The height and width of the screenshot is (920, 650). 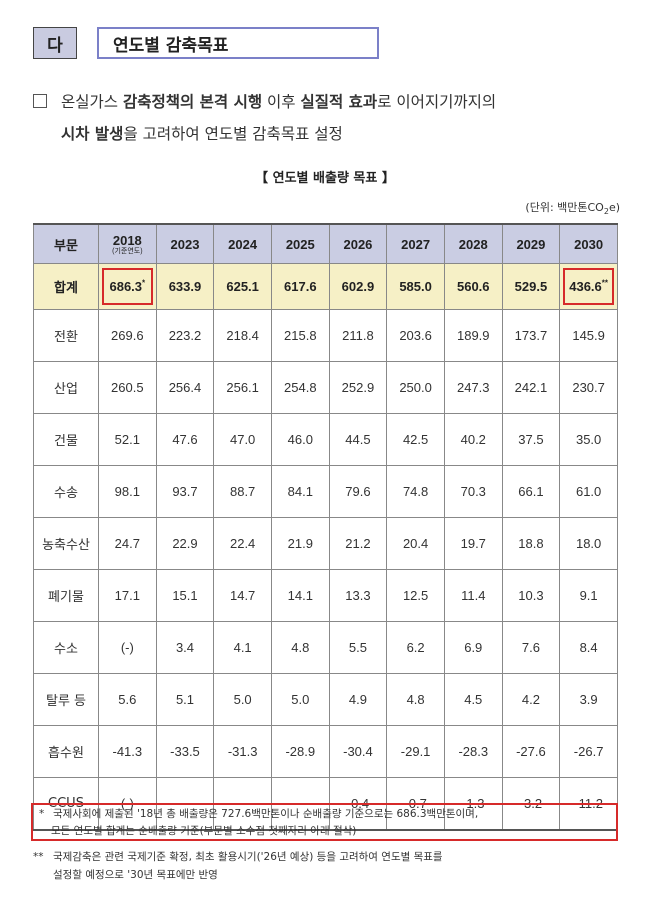 I want to click on table-cell: 47.0, so click(x=242, y=439).